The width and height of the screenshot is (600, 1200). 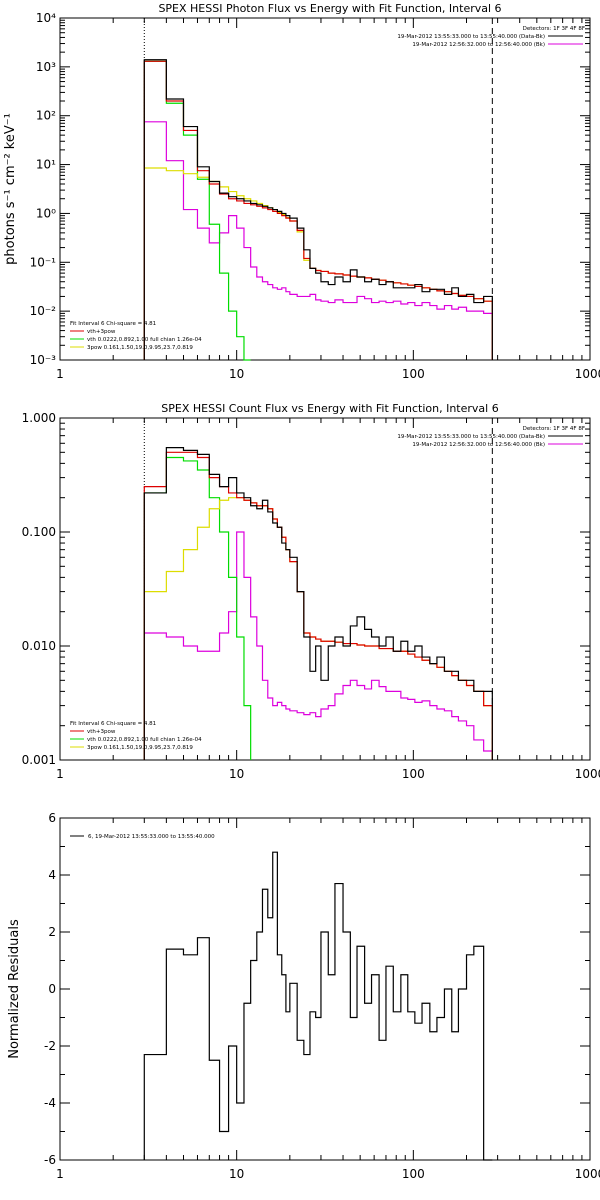 I want to click on y-tick-label: -4, so click(x=50, y=1103).